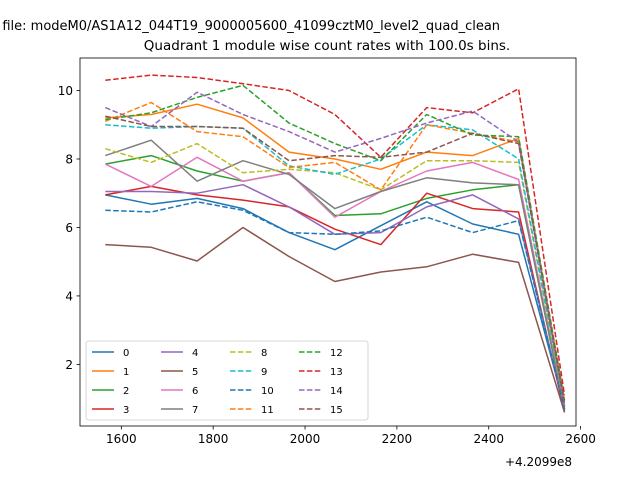 This screenshot has width=640, height=480. What do you see at coordinates (195, 372) in the screenshot?
I see `legend-label-5: 5` at bounding box center [195, 372].